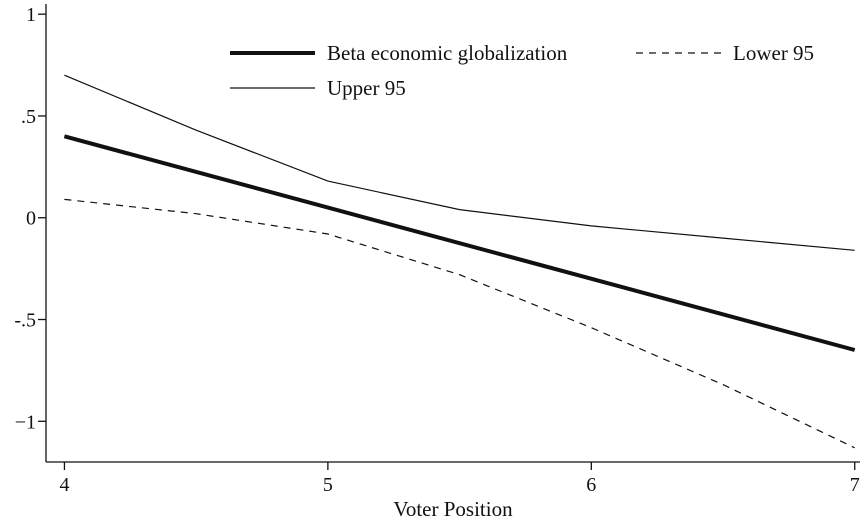 This screenshot has height=523, width=862. Describe the element at coordinates (64, 485) in the screenshot. I see `x-tick-label: 4` at that location.